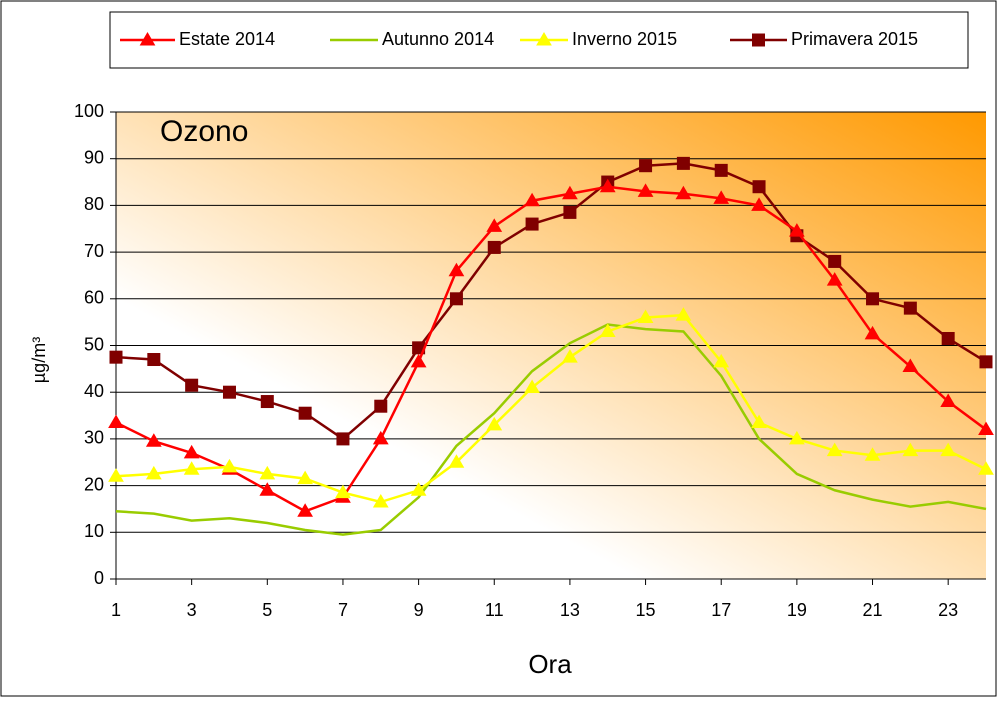  Describe the element at coordinates (94, 251) in the screenshot. I see `y-tick-label: 70` at that location.